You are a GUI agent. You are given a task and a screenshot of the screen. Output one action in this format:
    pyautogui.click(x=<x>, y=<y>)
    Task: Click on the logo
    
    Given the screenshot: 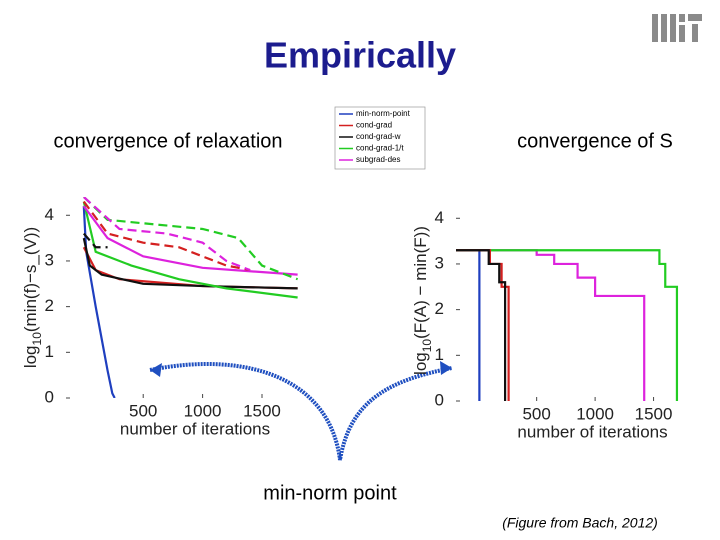 What is the action you would take?
    pyautogui.click(x=677, y=28)
    